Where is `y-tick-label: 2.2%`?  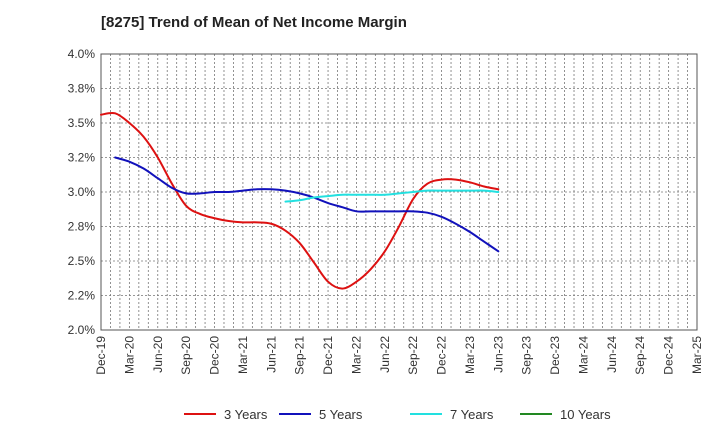 y-tick-label: 2.2% is located at coordinates (82, 296).